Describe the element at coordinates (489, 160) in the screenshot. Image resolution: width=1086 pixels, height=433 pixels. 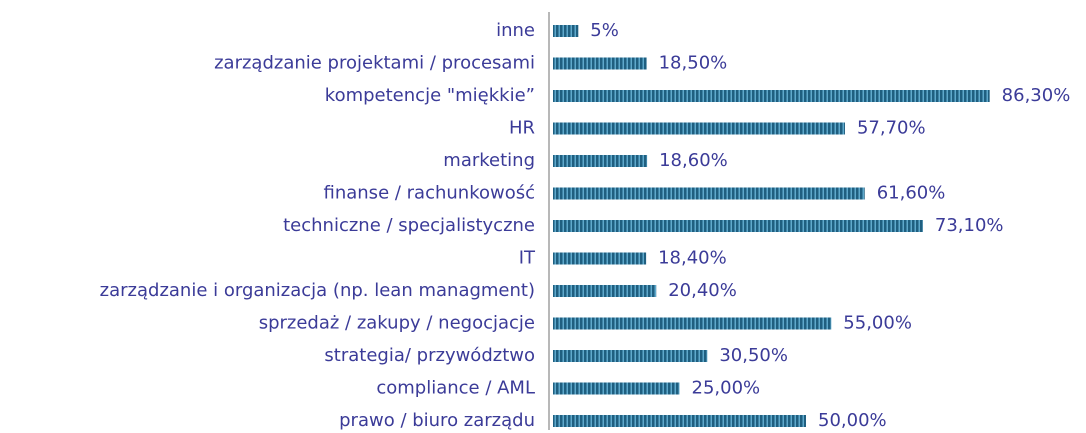
I see `category-label: marketing` at that location.